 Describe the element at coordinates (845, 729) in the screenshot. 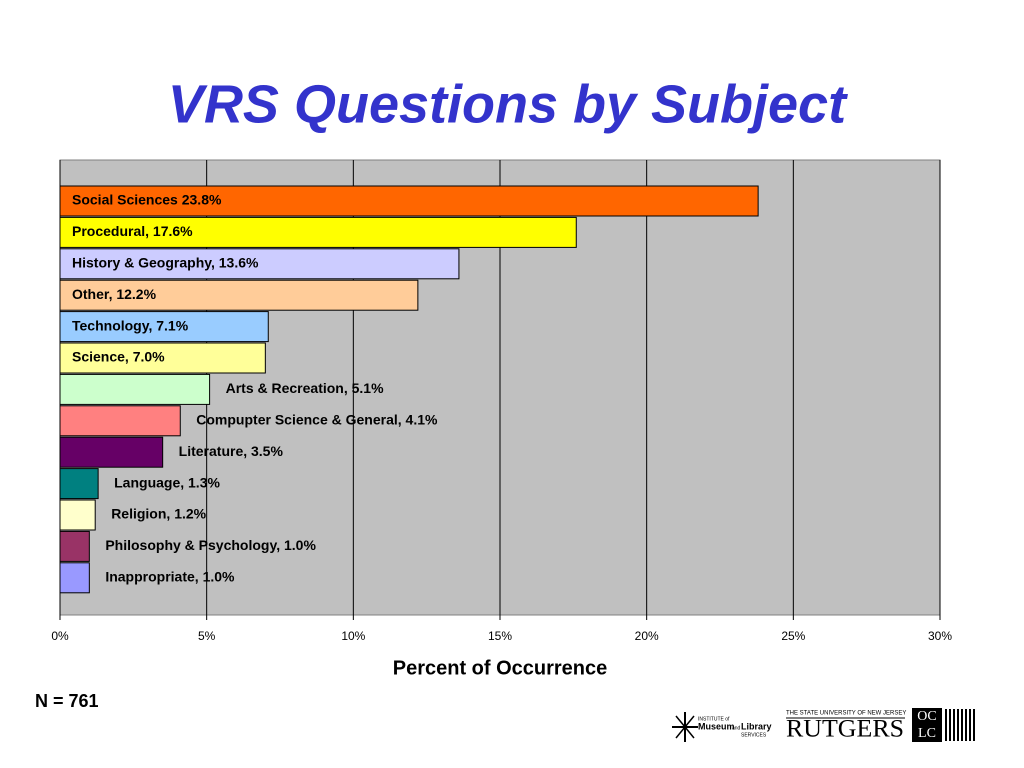

I see `logo-text: RUTGERS` at that location.